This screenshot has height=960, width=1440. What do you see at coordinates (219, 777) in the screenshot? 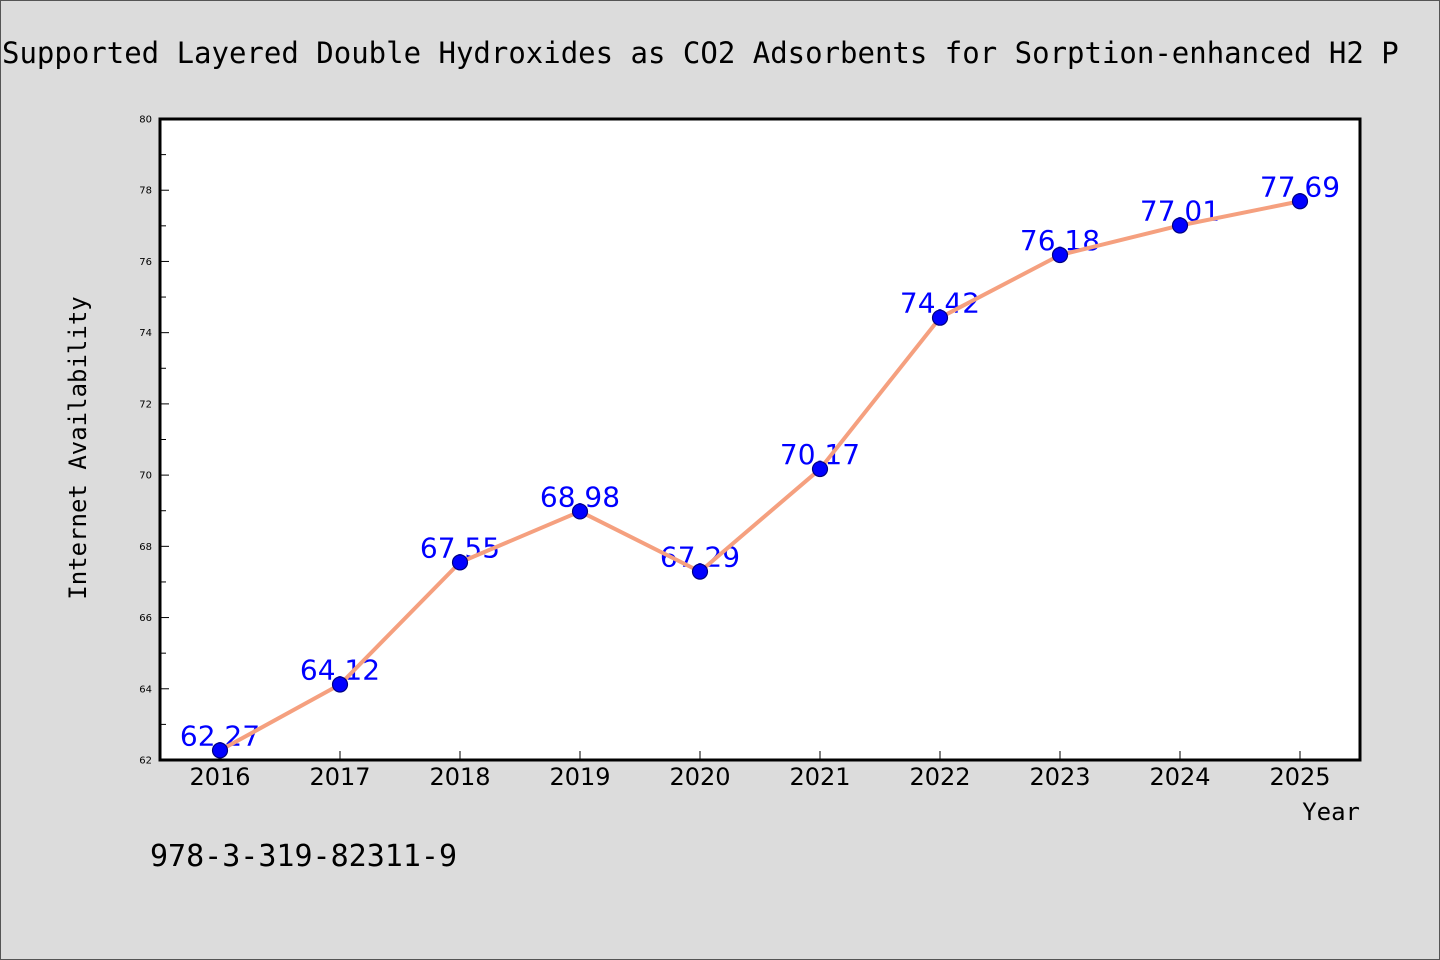
I see `x-tick-label: 2016` at bounding box center [219, 777].